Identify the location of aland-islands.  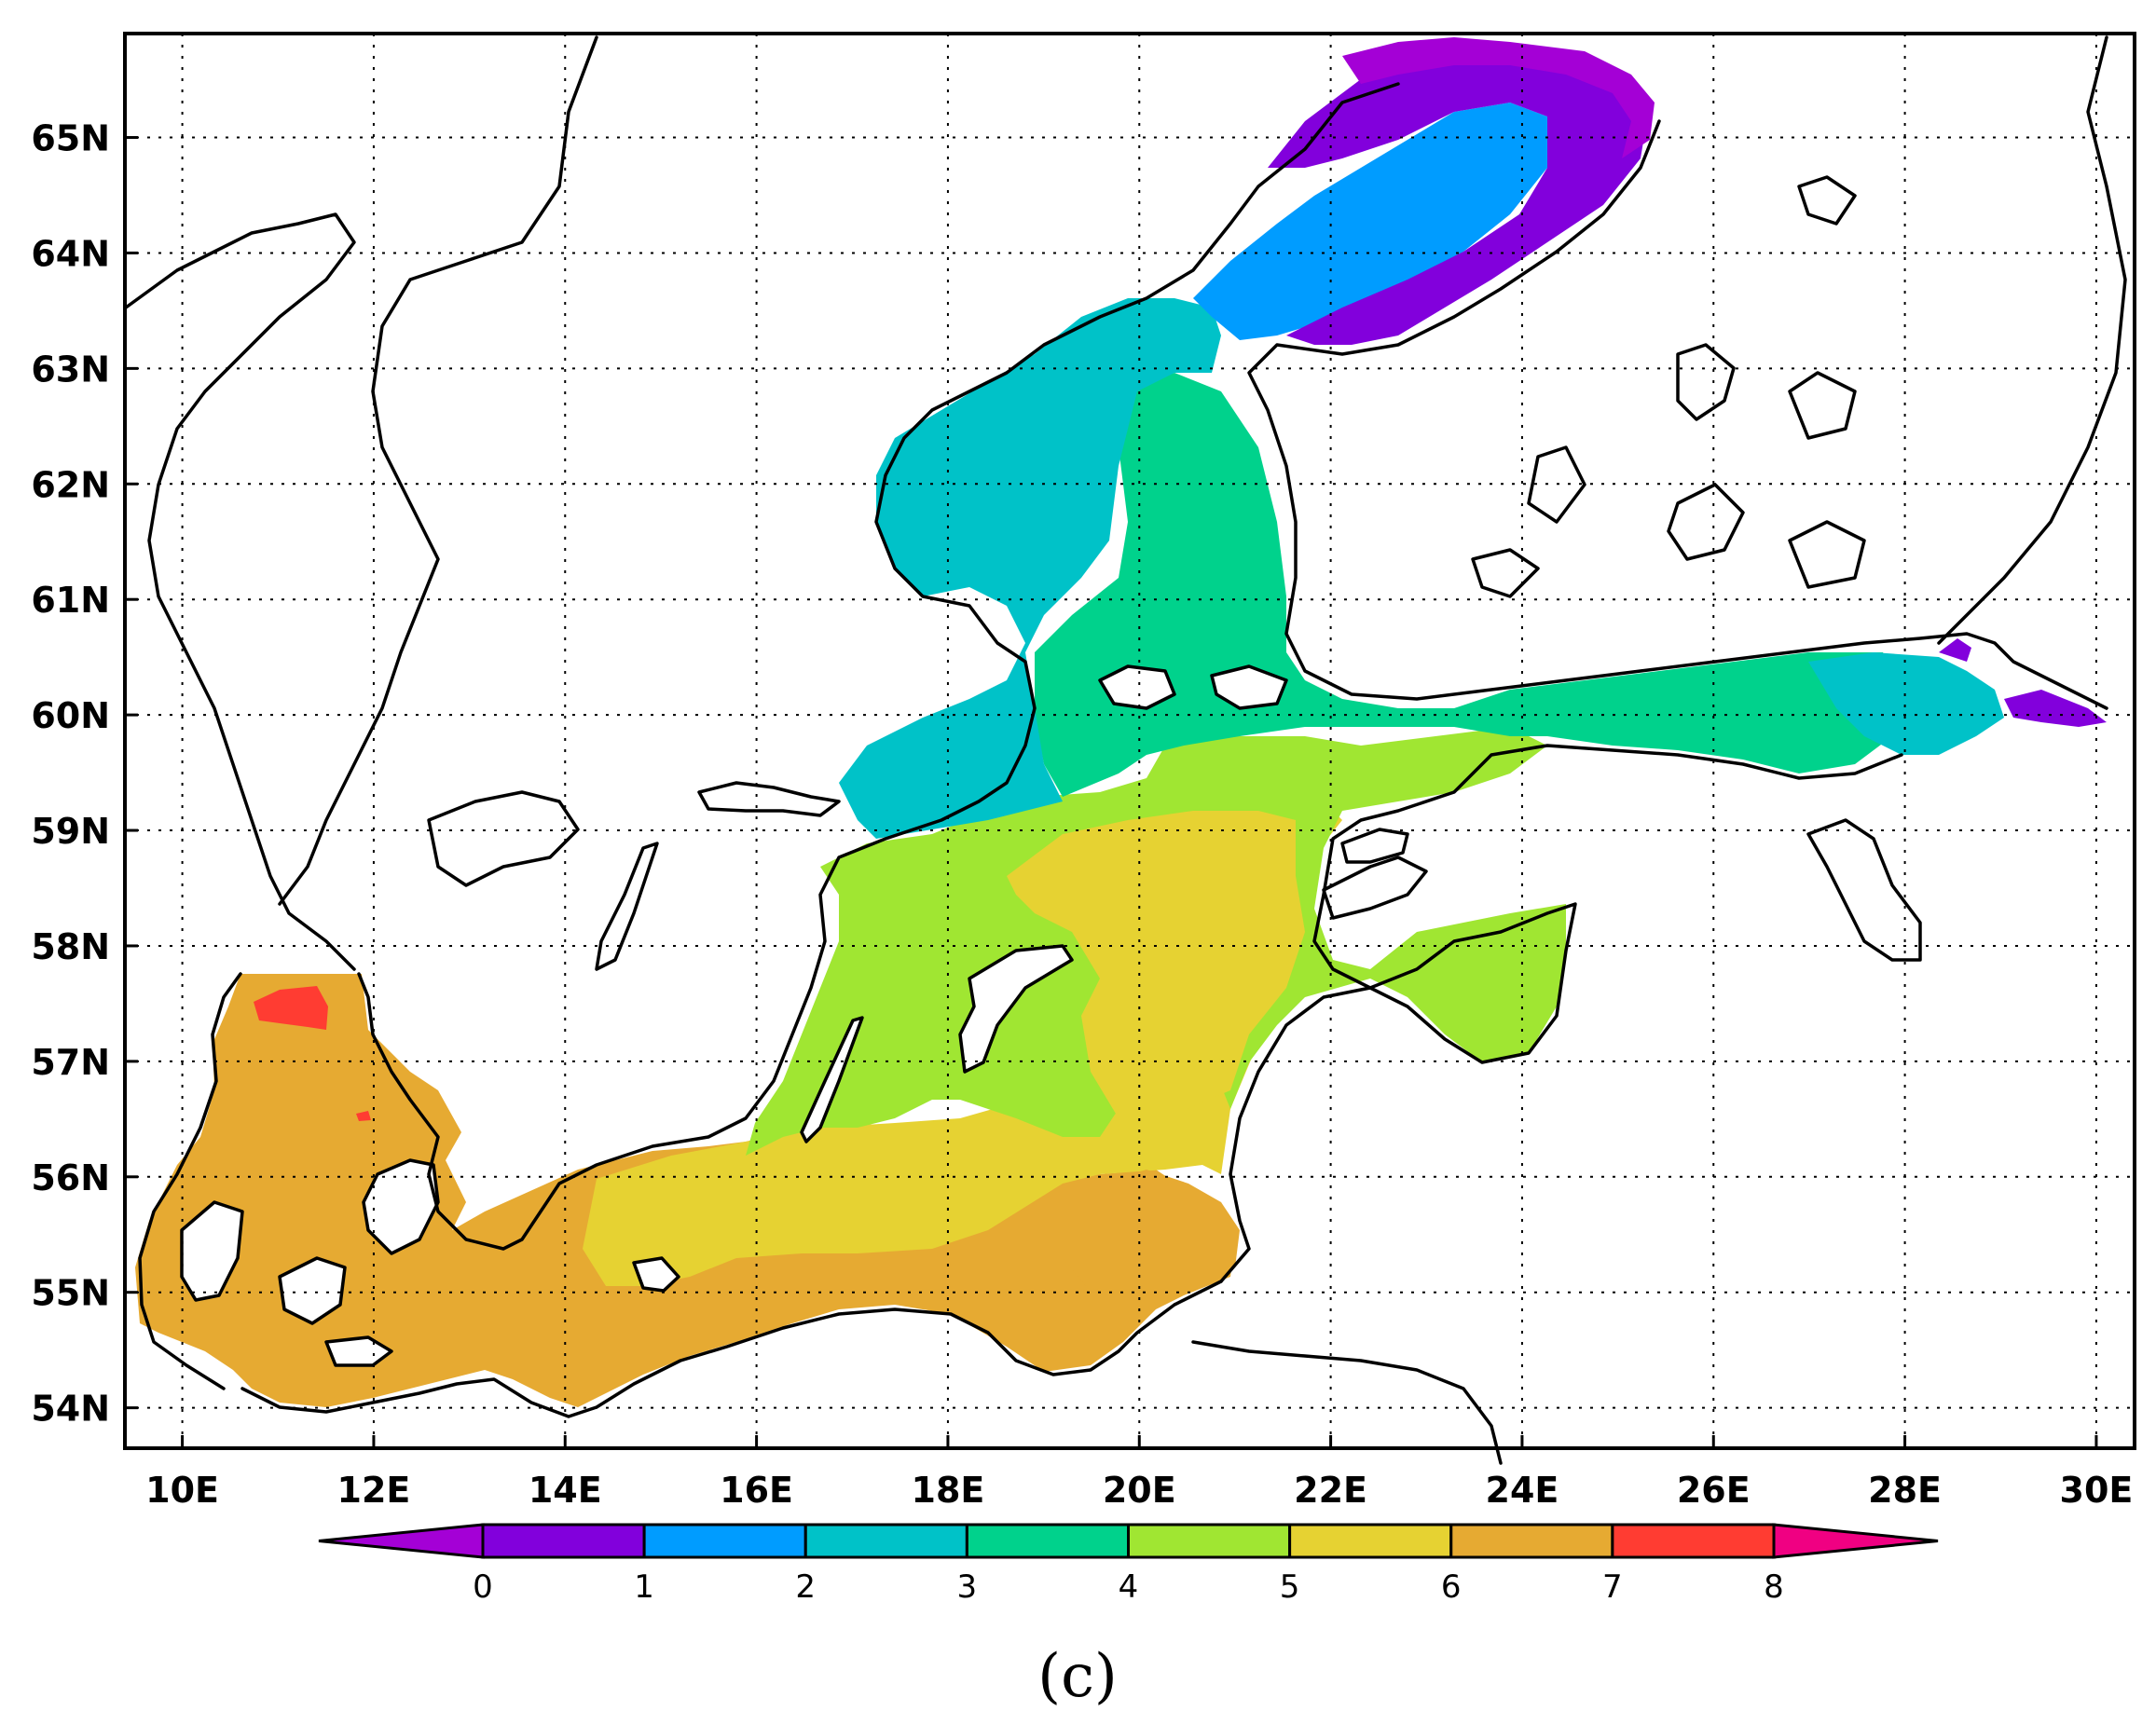
(1137, 687).